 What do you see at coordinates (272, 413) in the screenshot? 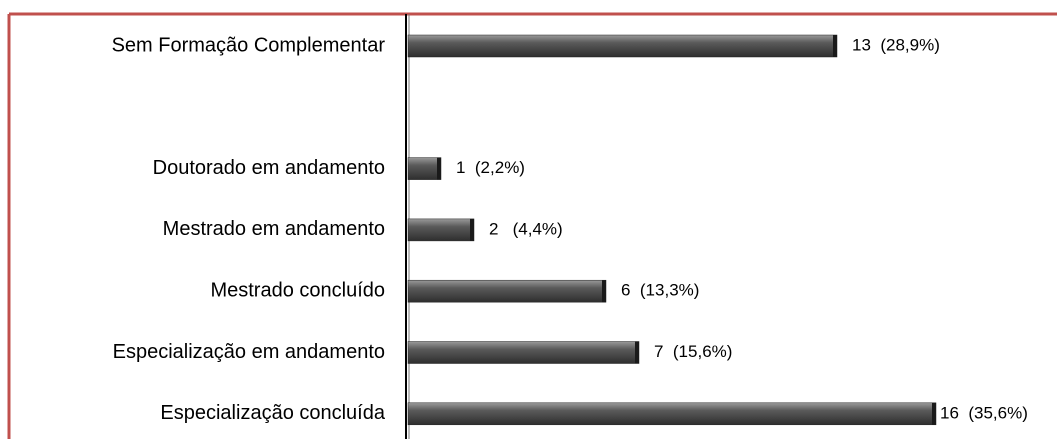
I see `category-label: Especialização concluída` at bounding box center [272, 413].